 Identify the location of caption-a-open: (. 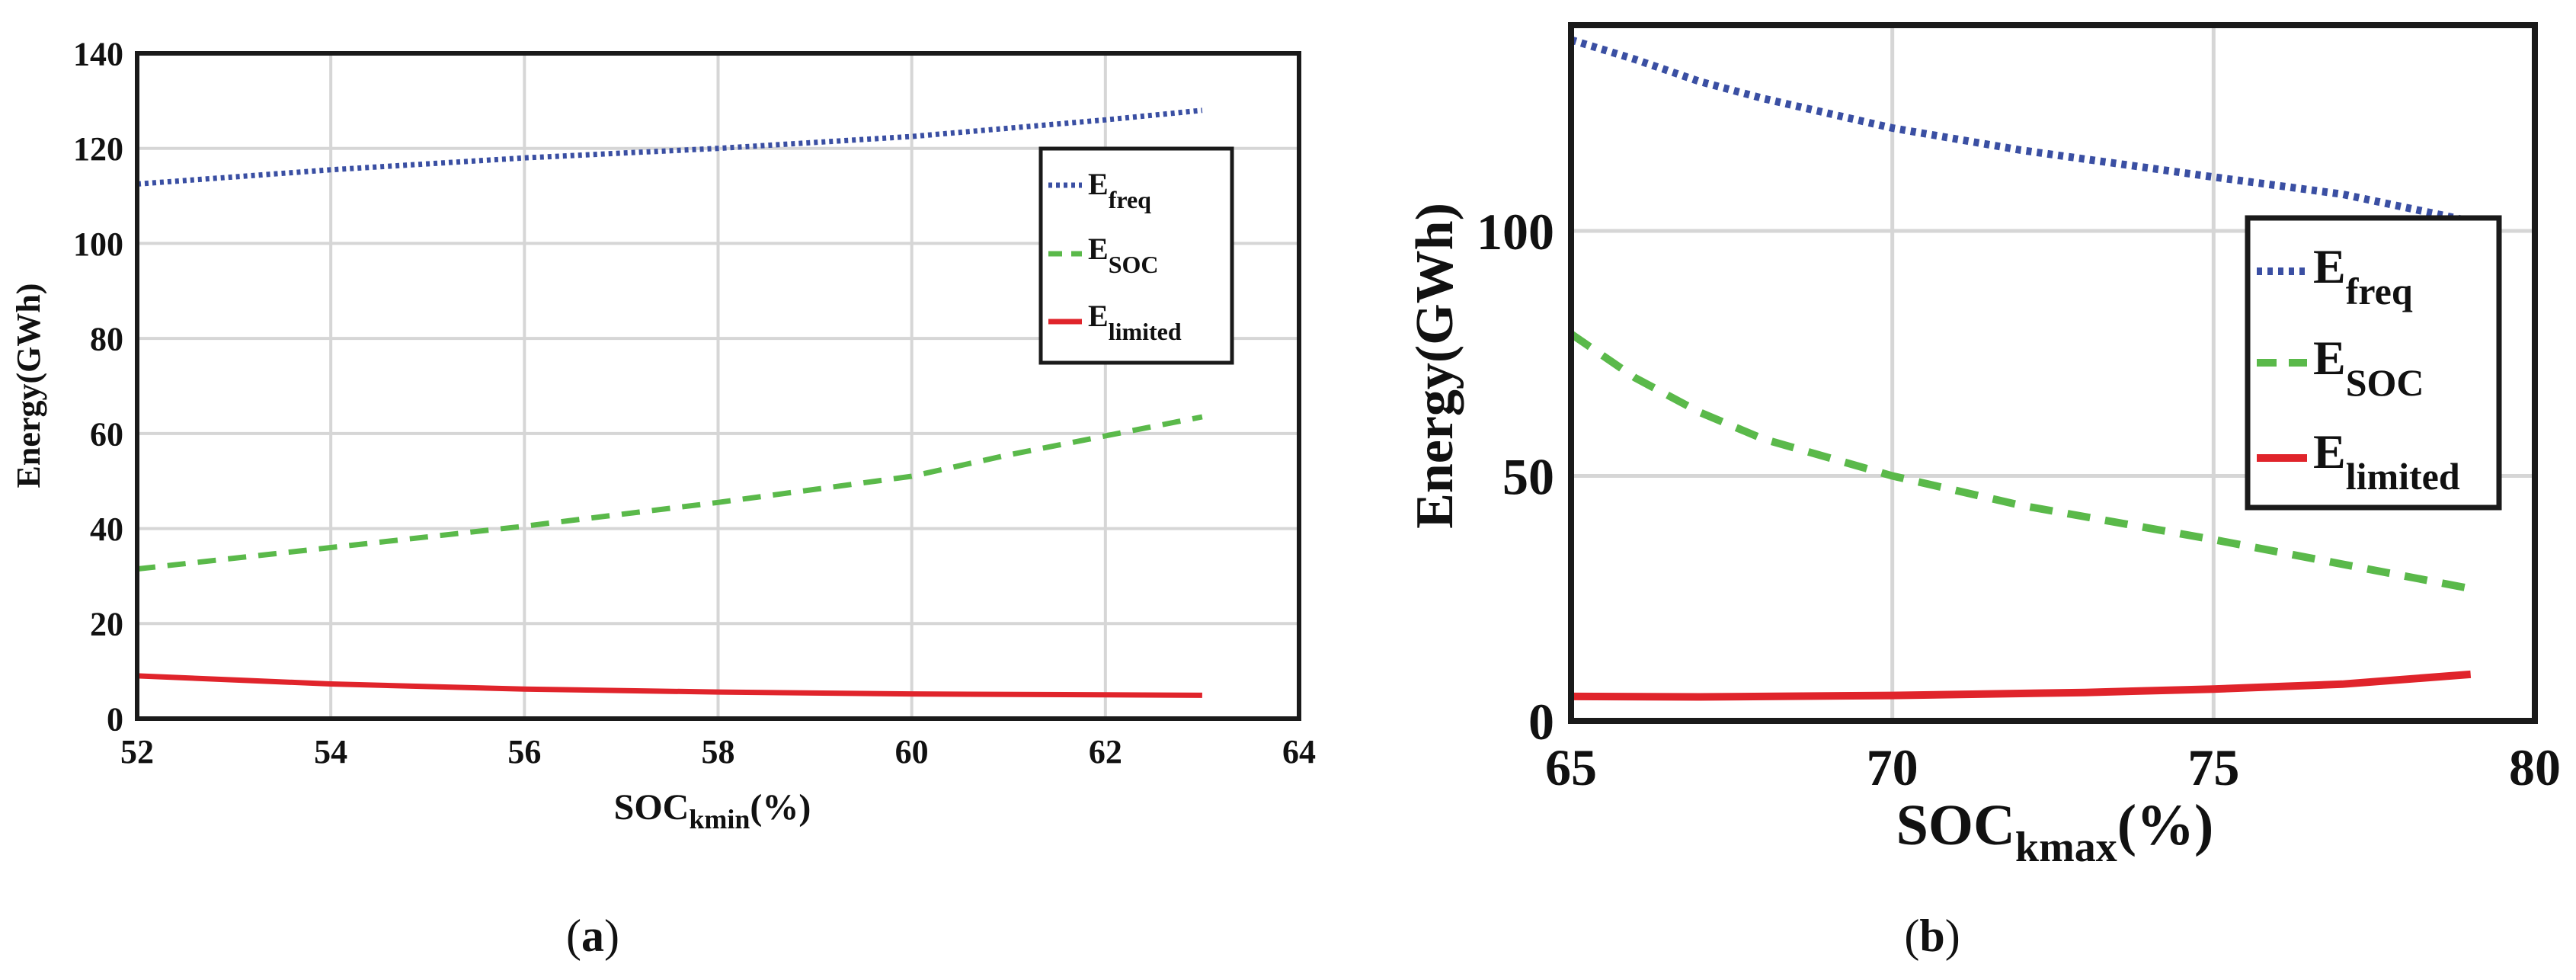
(573, 936).